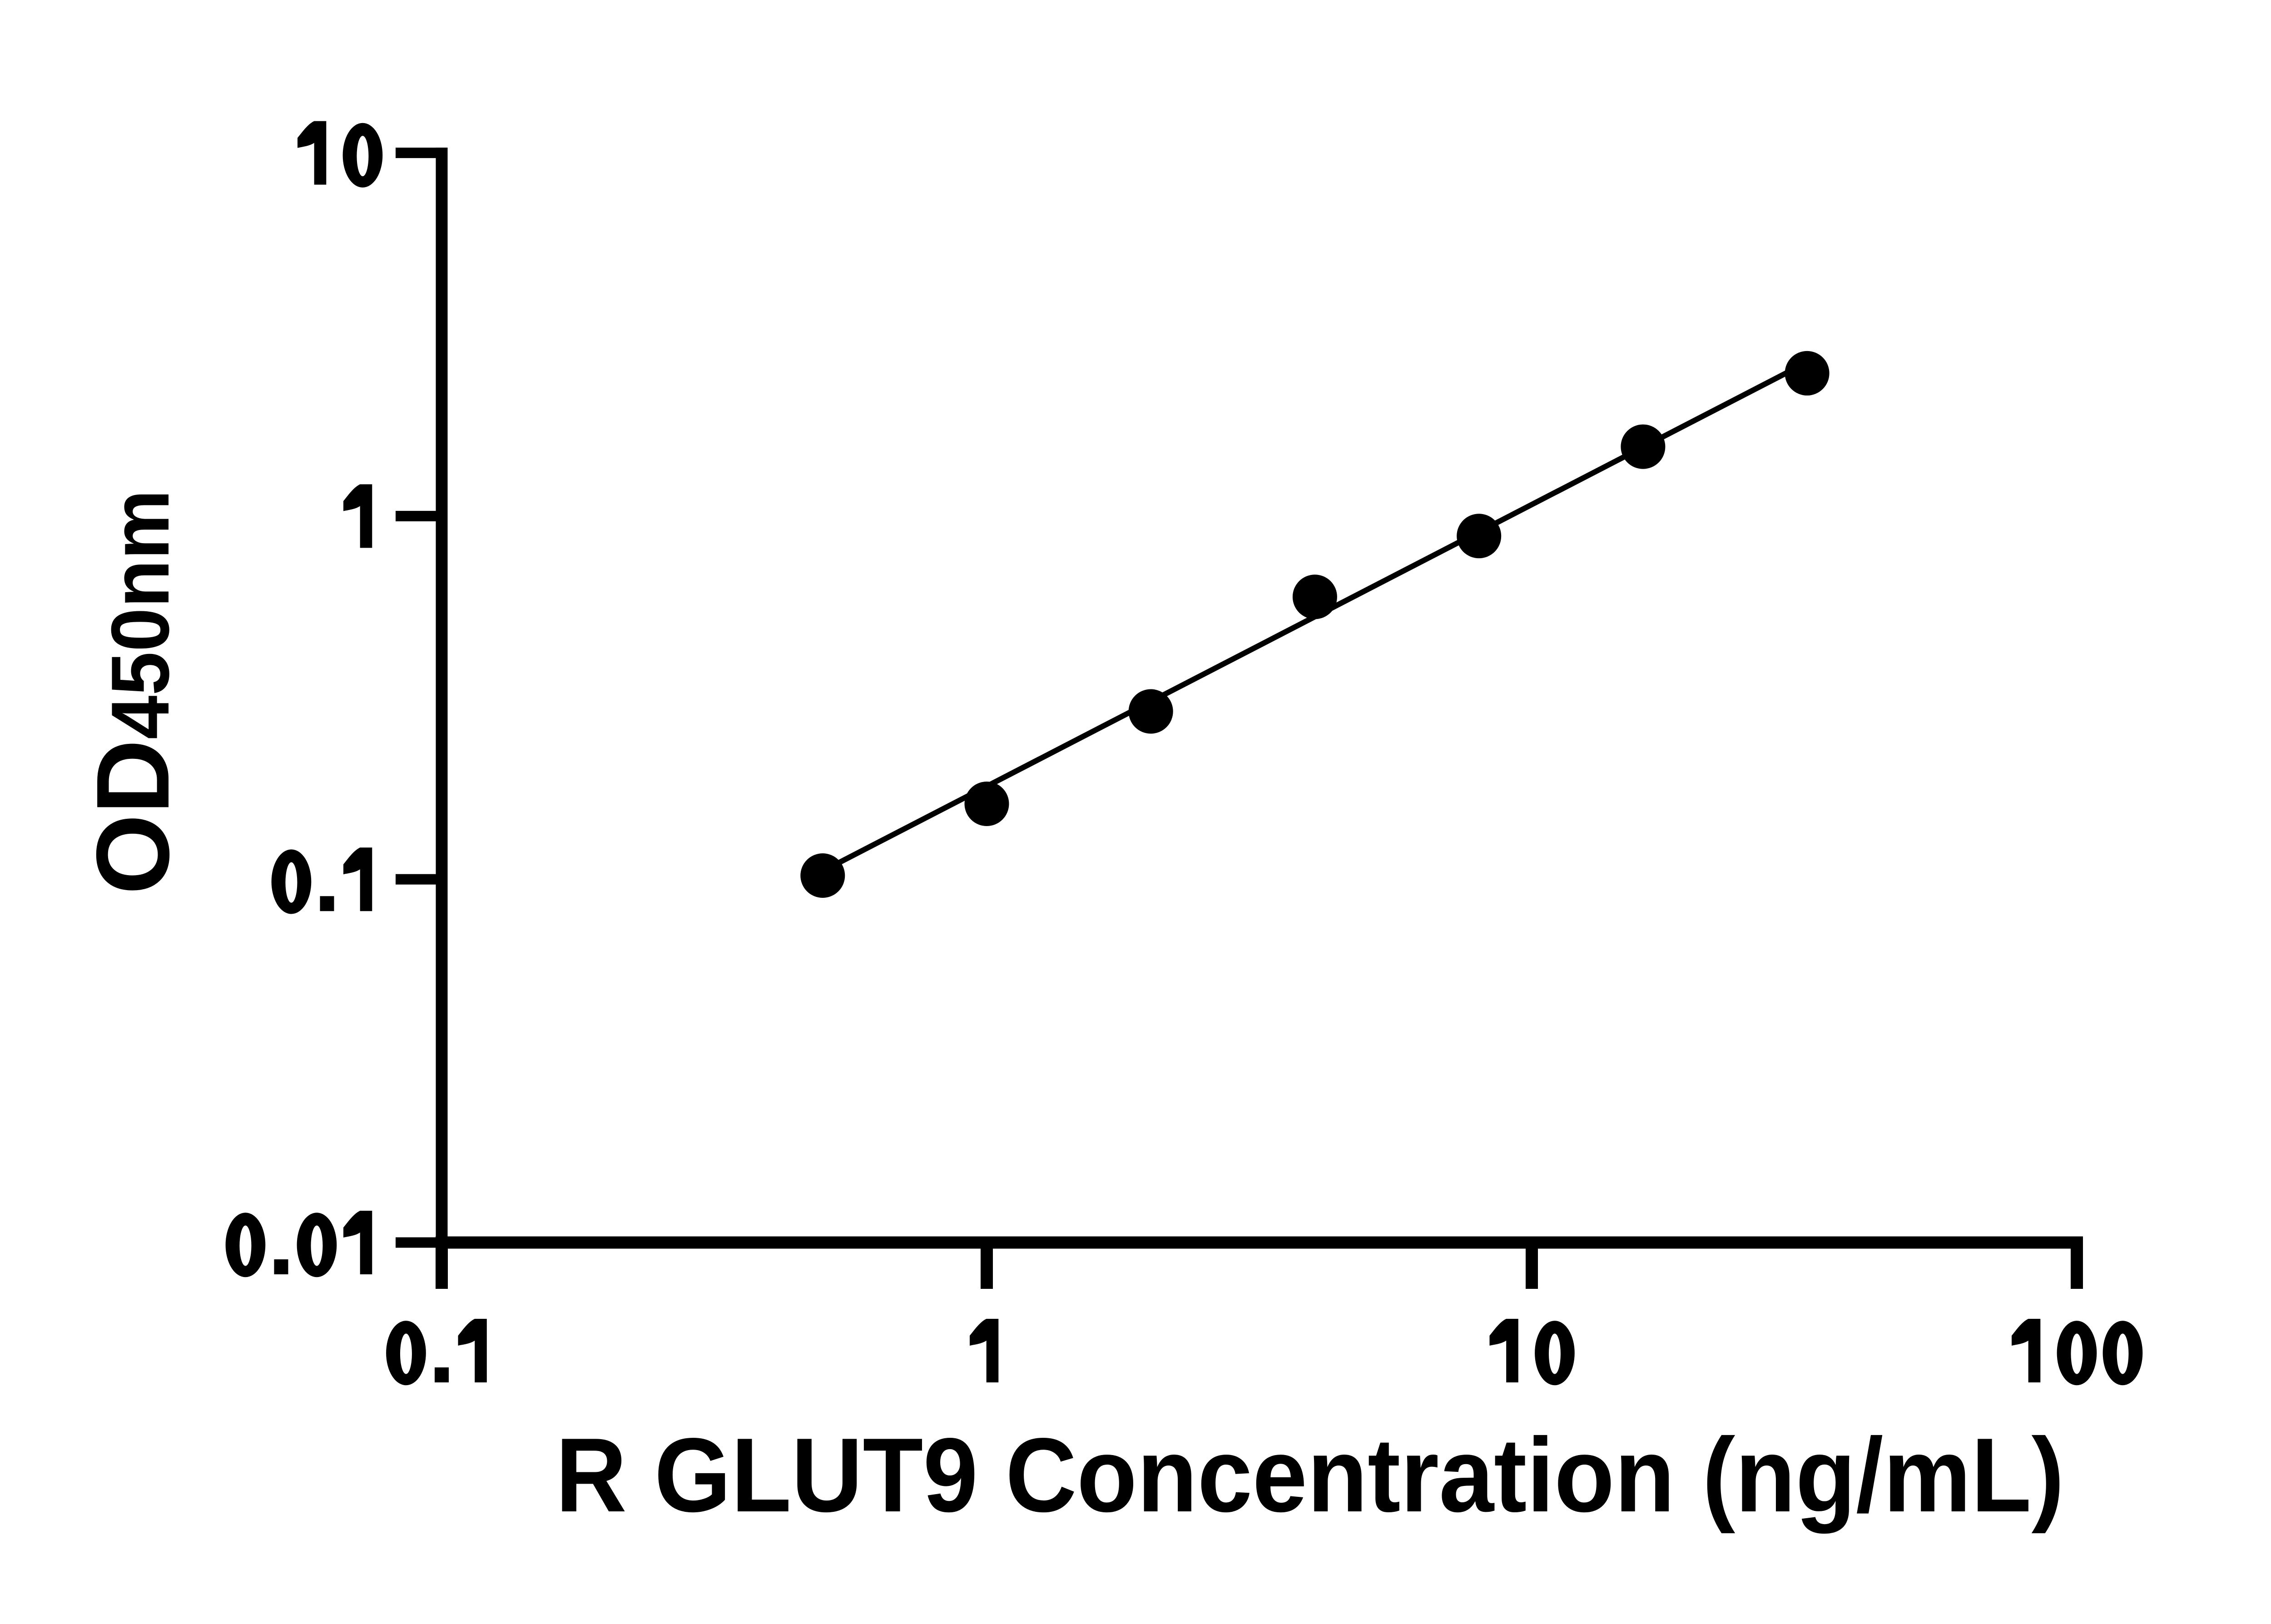 Image resolution: width=2271 pixels, height=1624 pixels. What do you see at coordinates (1309, 1475) in the screenshot?
I see `svg-text: R GLUT9 Concentration (ng/mL)` at bounding box center [1309, 1475].